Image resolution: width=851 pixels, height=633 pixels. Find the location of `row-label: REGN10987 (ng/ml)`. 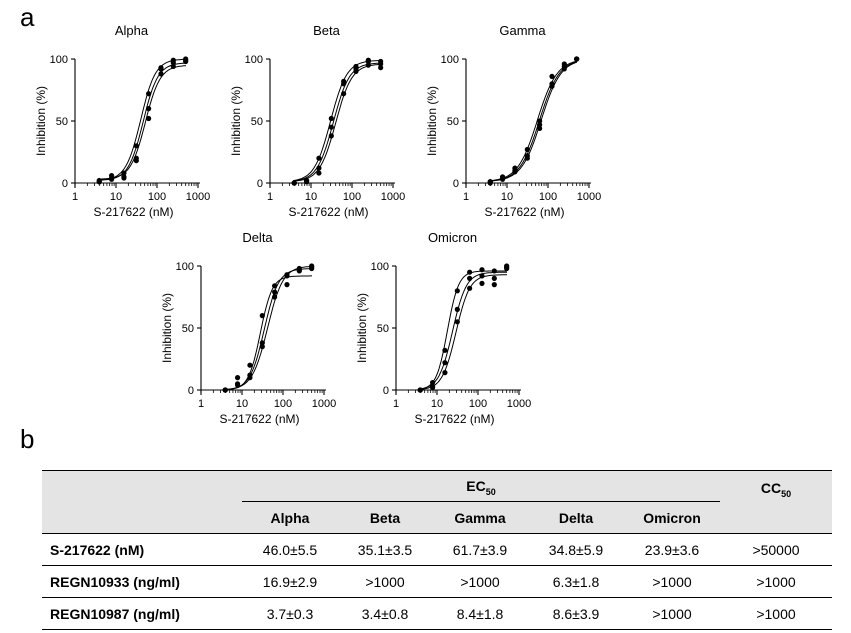

row-label: REGN10987 (ng/ml) is located at coordinates (142, 613).